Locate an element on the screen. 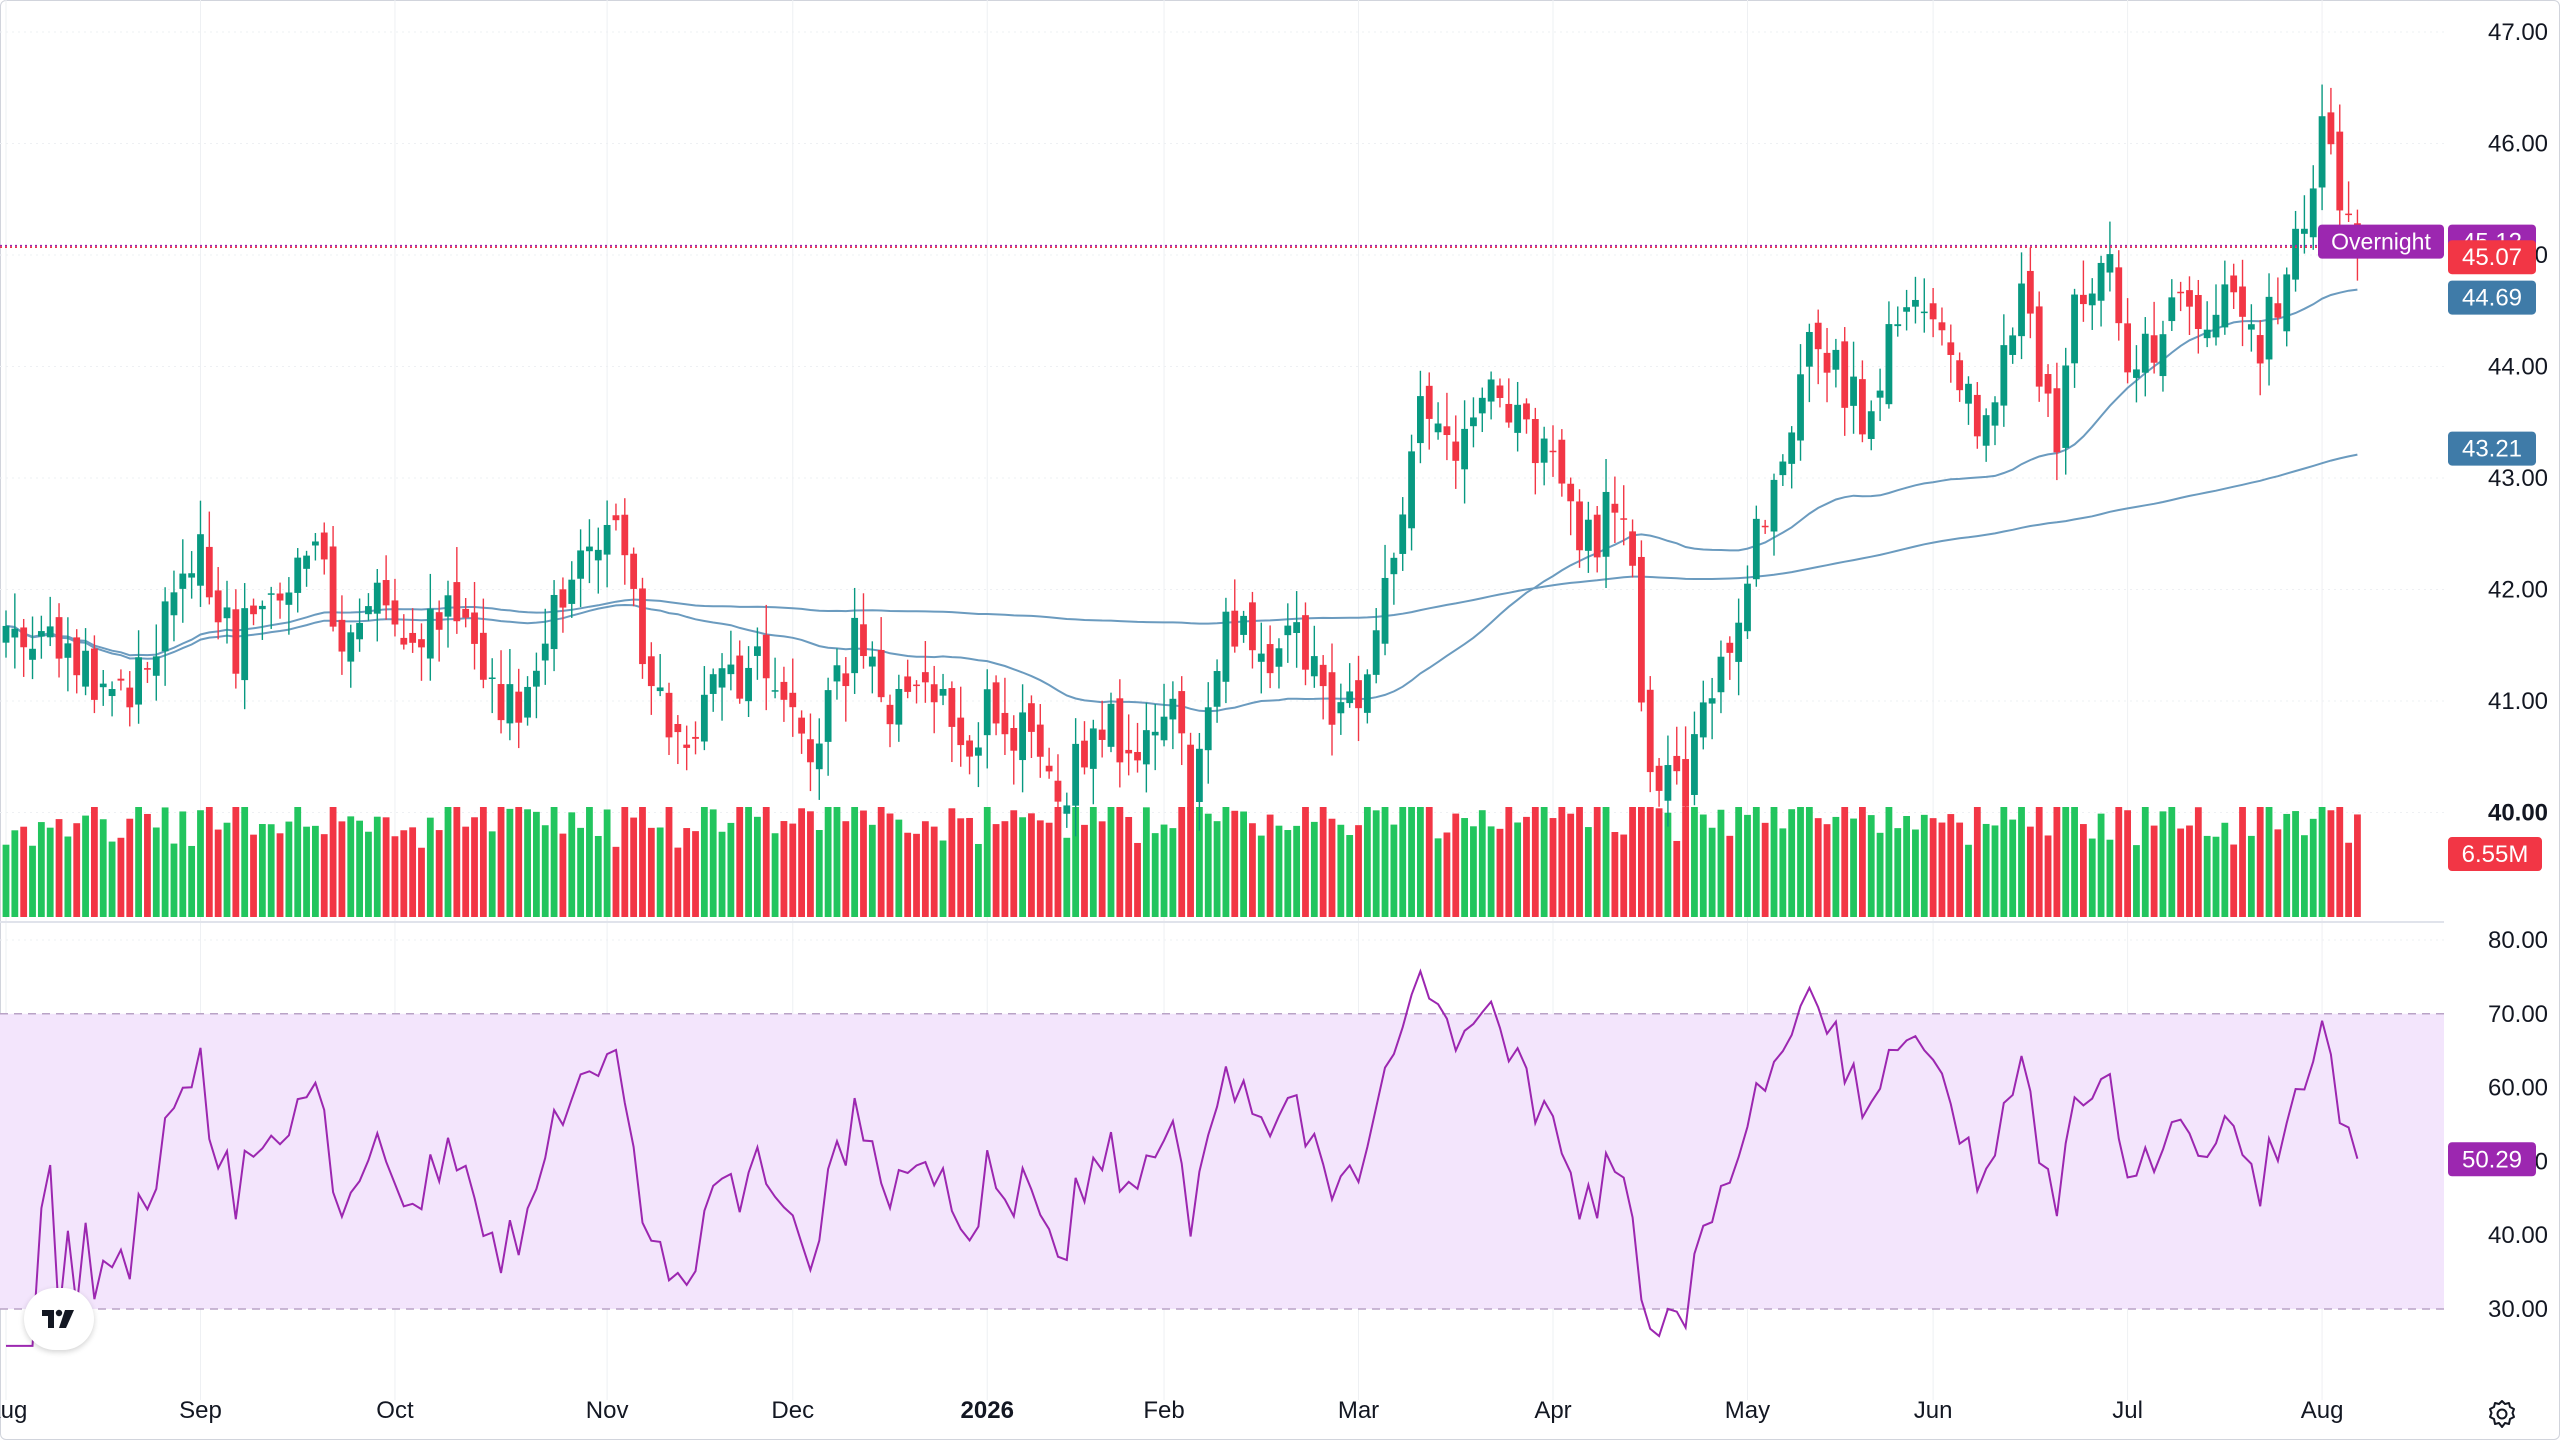  rsi-tick-label: 40.00 is located at coordinates (2518, 1235).